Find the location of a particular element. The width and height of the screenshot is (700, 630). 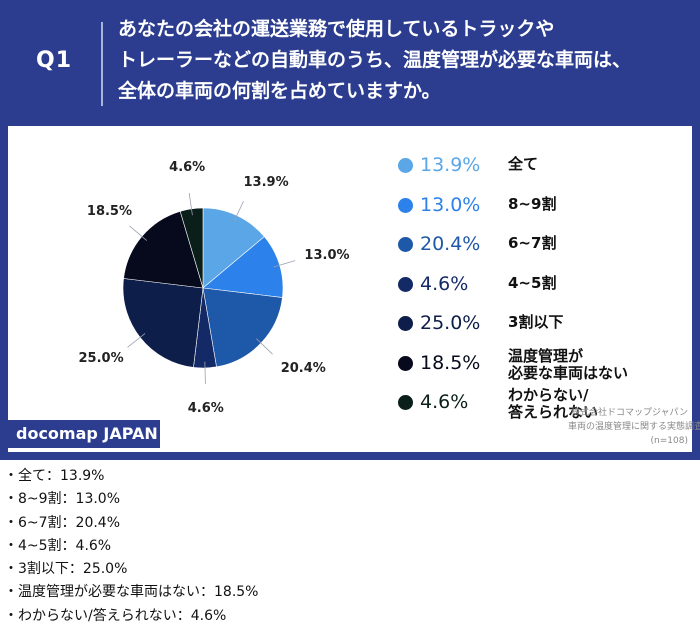

pie-value-label-6: 18.5% is located at coordinates (109, 212).